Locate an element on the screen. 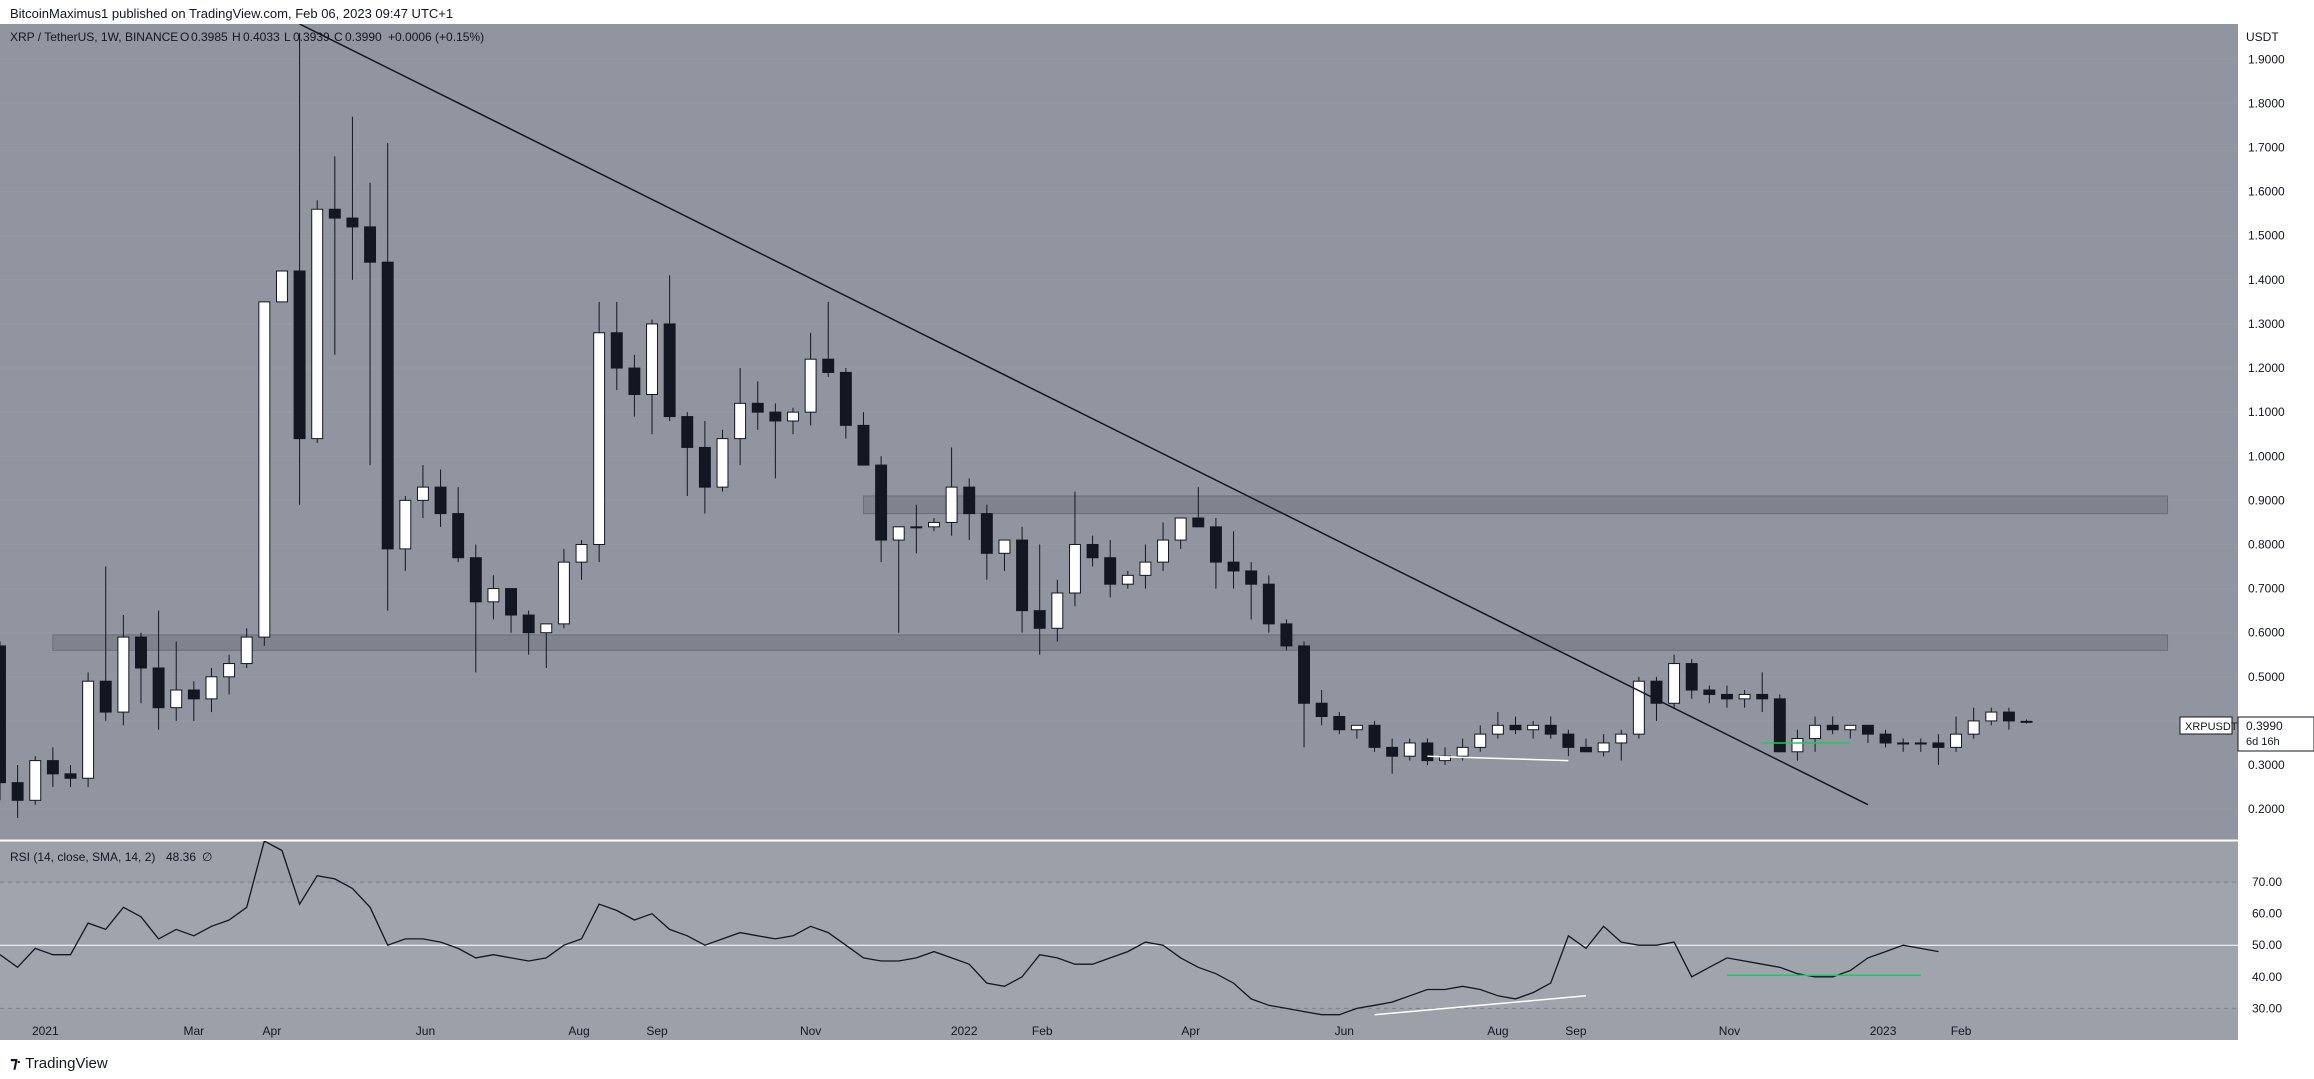  price-tag-box is located at coordinates (2275, 734).